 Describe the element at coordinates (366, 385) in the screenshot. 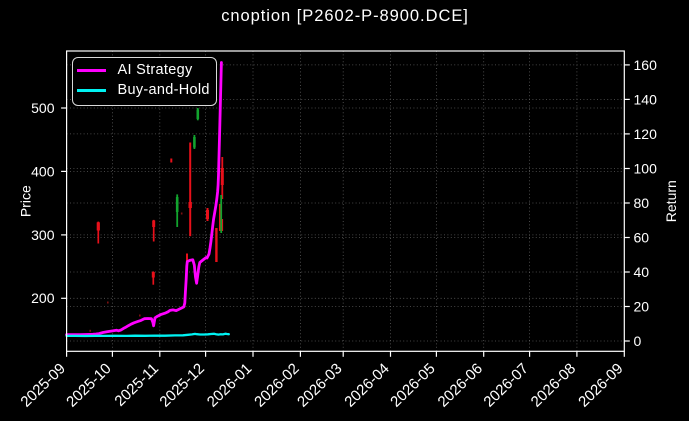

I see `svg-text: 2026-04` at that location.